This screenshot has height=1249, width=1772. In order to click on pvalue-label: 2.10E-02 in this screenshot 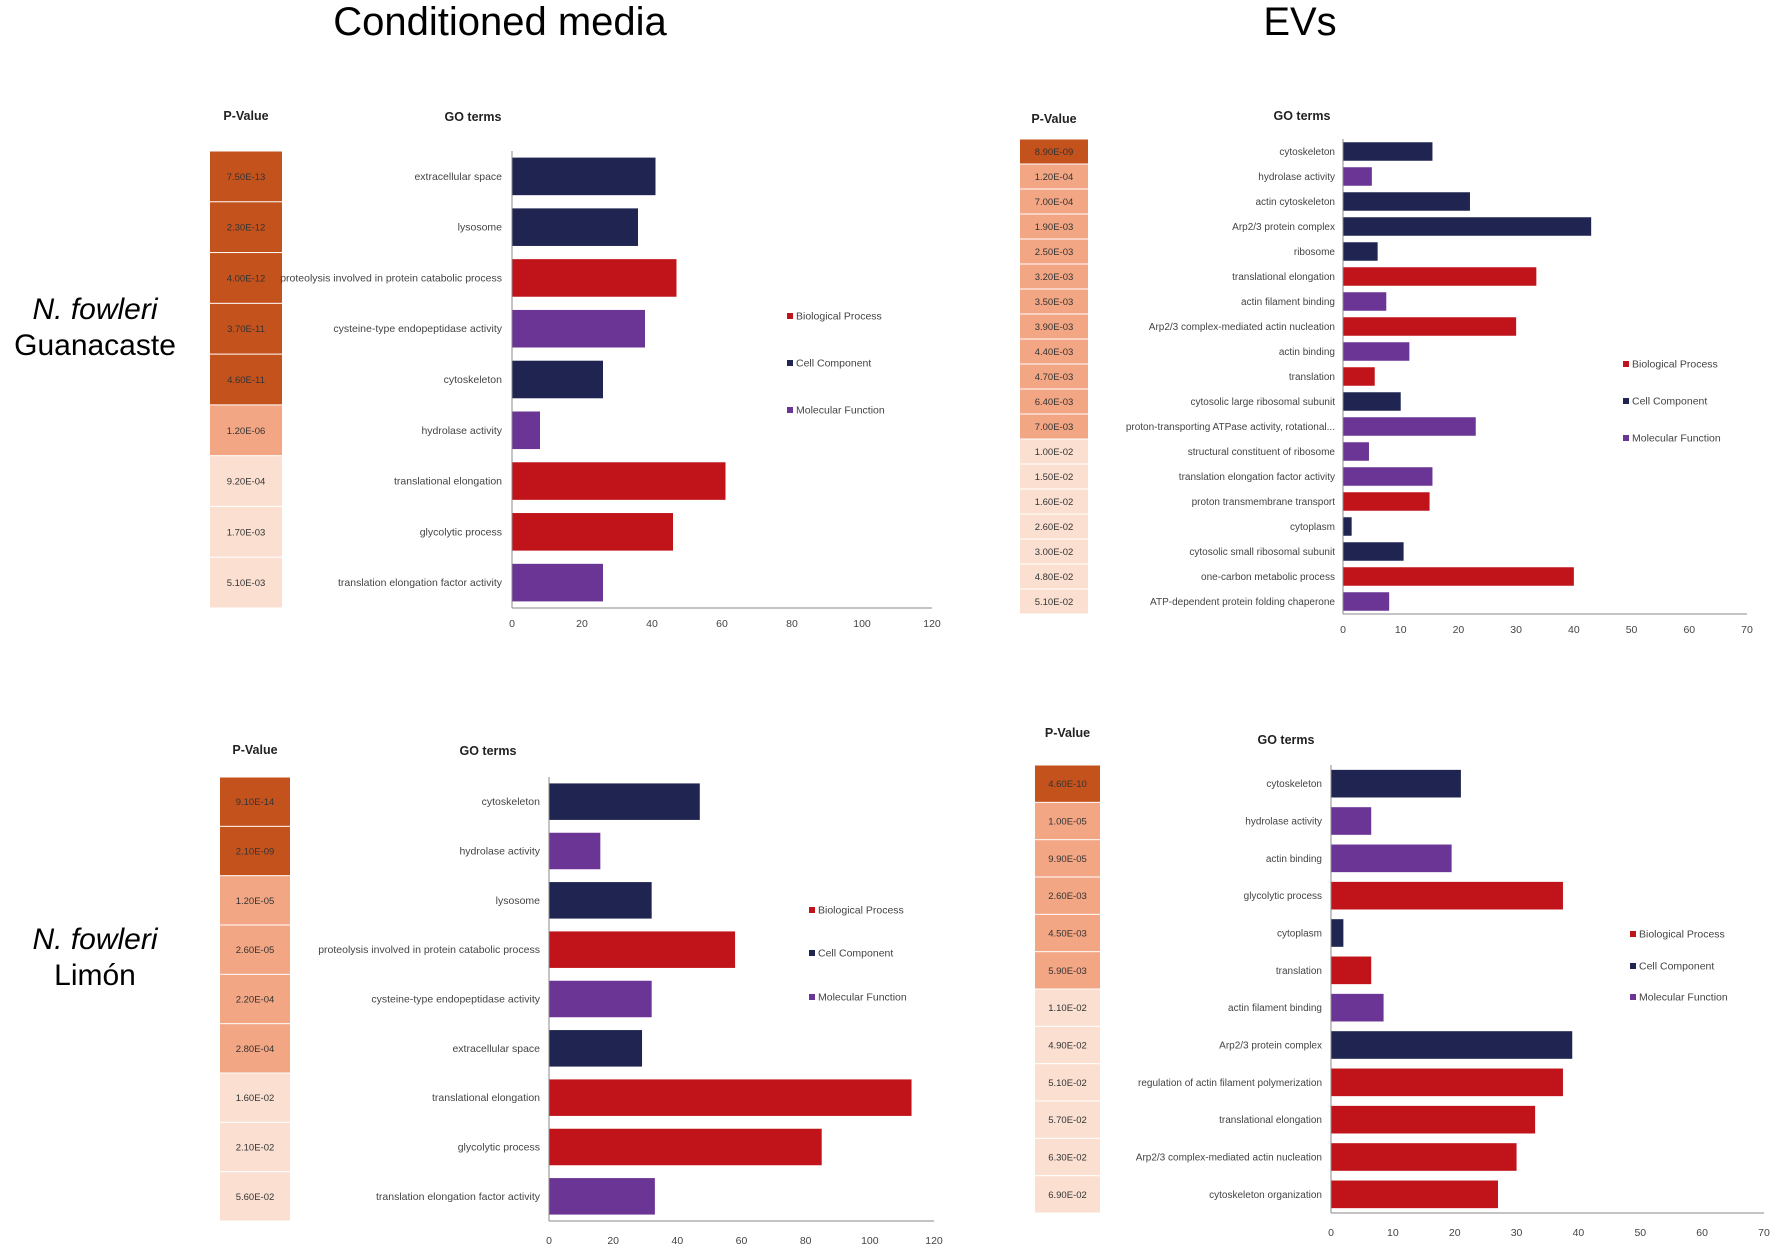, I will do `click(255, 1148)`.